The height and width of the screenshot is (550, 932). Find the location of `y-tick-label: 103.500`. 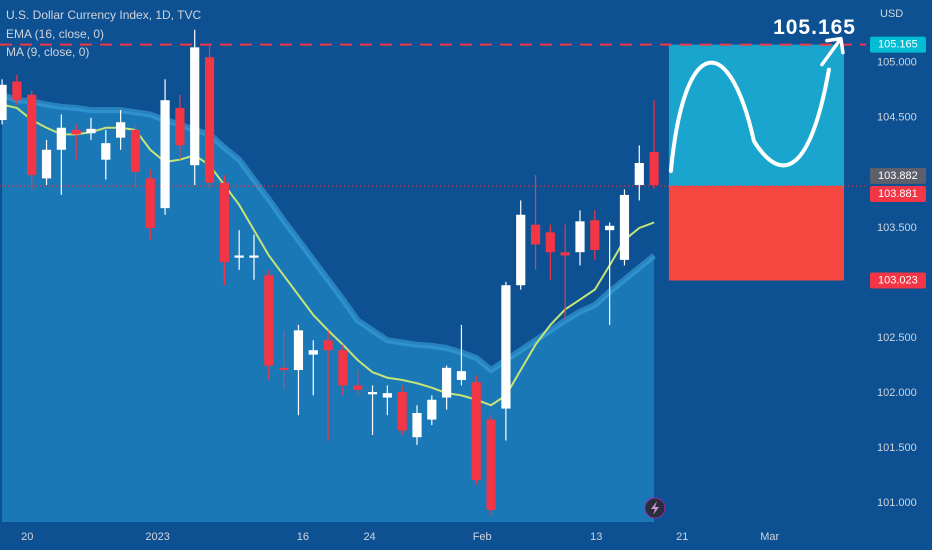

y-tick-label: 103.500 is located at coordinates (897, 228).